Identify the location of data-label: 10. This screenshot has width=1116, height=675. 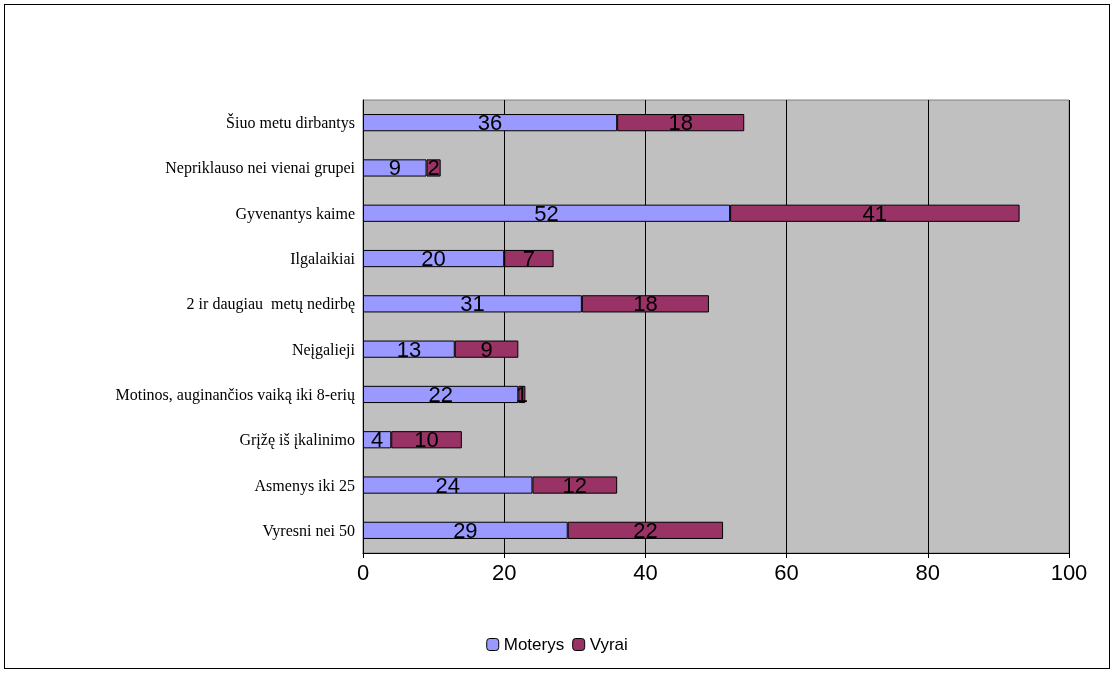
(426, 440).